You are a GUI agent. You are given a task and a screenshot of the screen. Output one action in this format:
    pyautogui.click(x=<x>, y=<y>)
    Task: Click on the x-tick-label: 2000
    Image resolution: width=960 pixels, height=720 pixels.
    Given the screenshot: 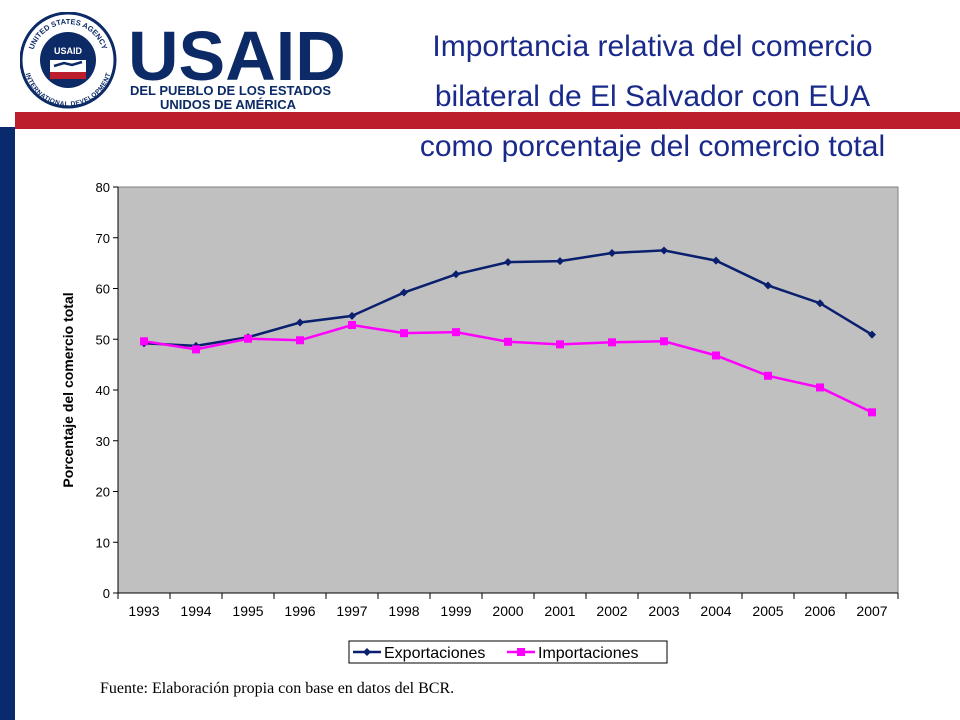 What is the action you would take?
    pyautogui.click(x=507, y=611)
    